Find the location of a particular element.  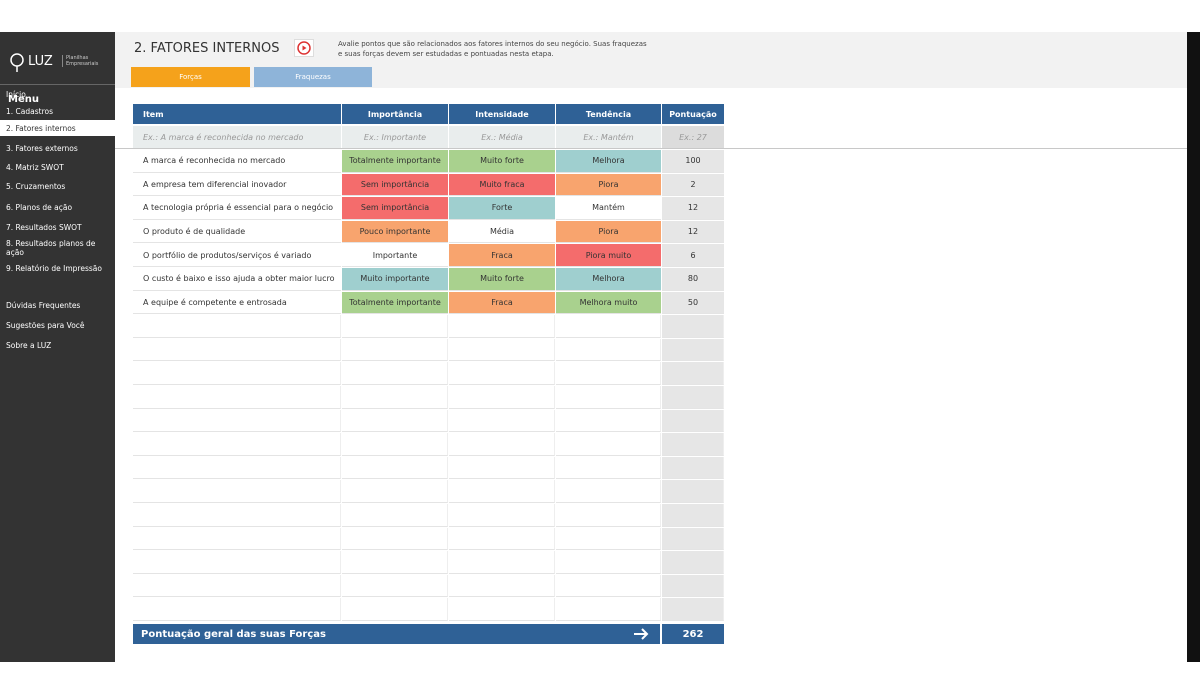

table-cell: 12 is located at coordinates (693, 232).